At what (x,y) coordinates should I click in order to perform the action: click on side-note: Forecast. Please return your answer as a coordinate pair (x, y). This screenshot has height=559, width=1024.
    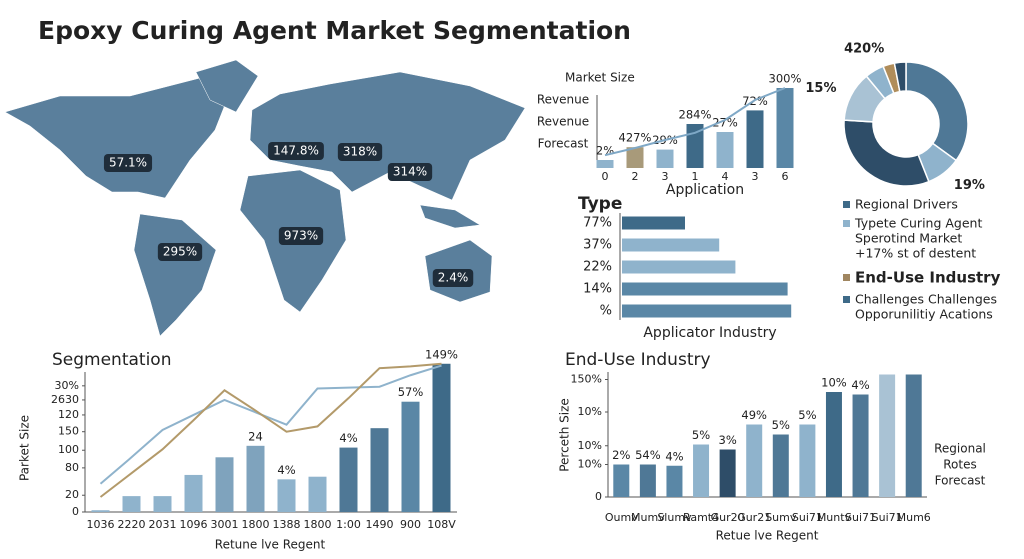
    Looking at the image, I should click on (960, 481).